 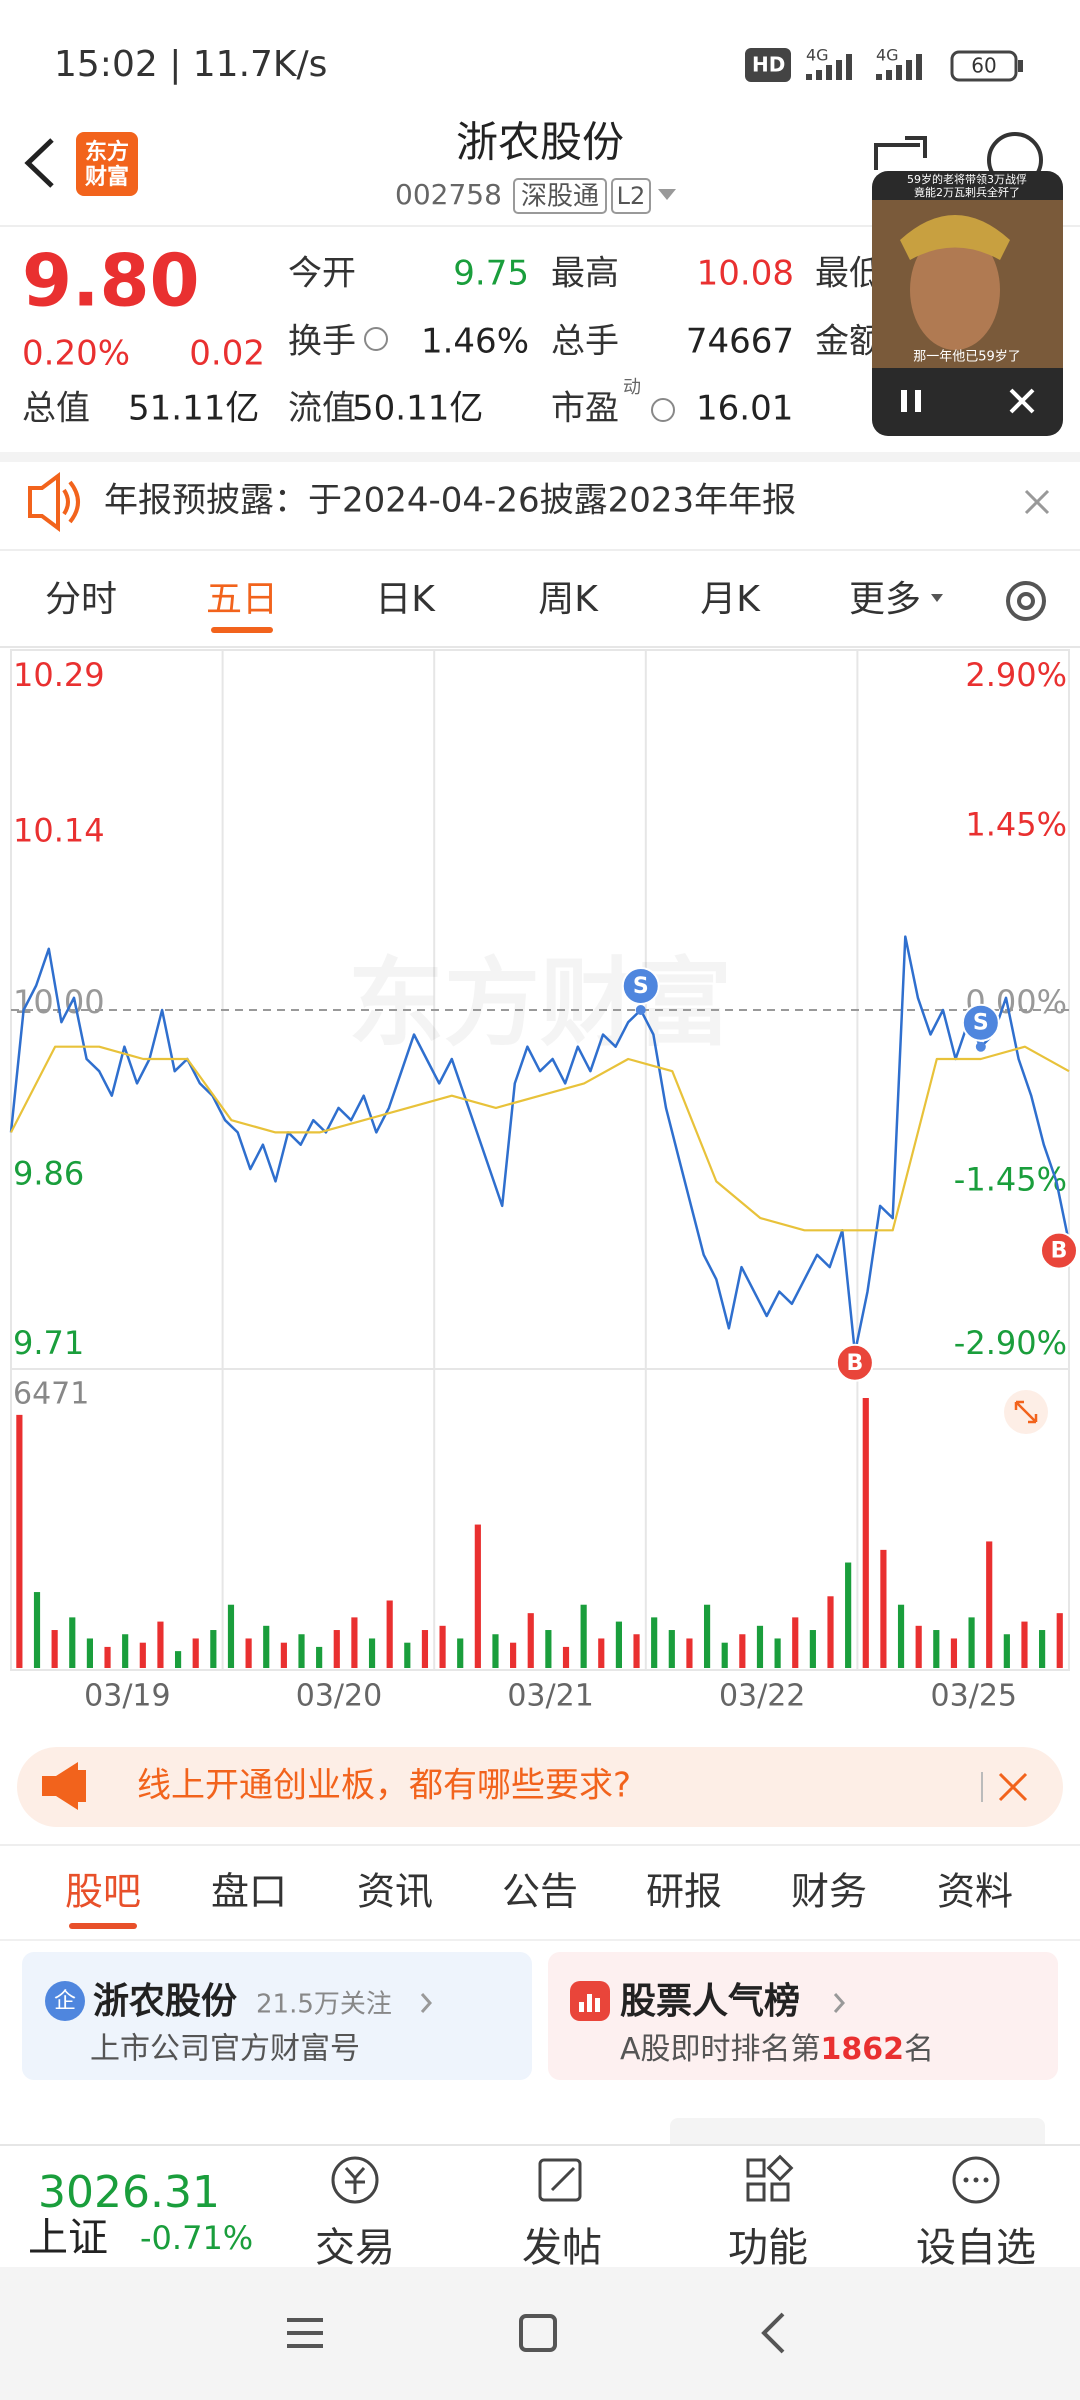 I want to click on action-label: 发帖, so click(x=562, y=2248).